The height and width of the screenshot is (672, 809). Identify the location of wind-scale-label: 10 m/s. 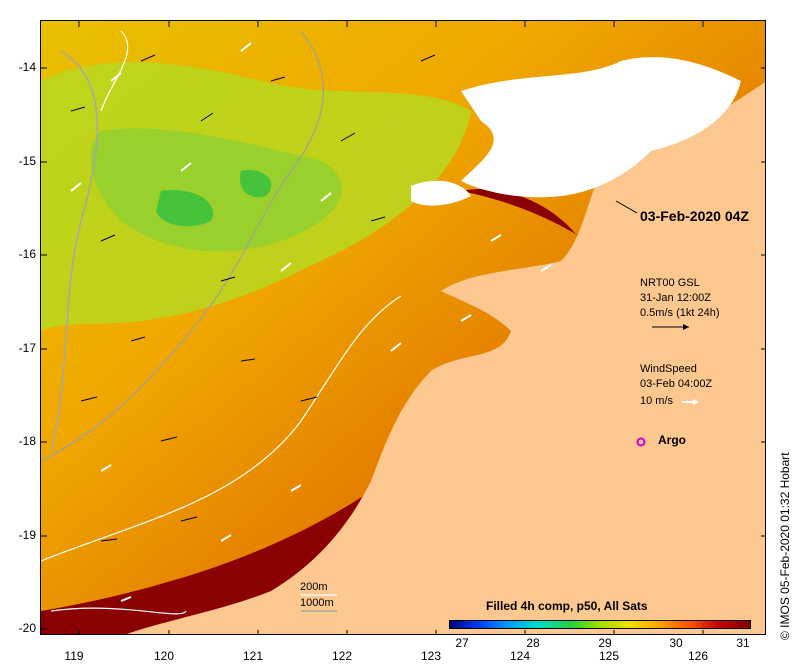
(657, 401).